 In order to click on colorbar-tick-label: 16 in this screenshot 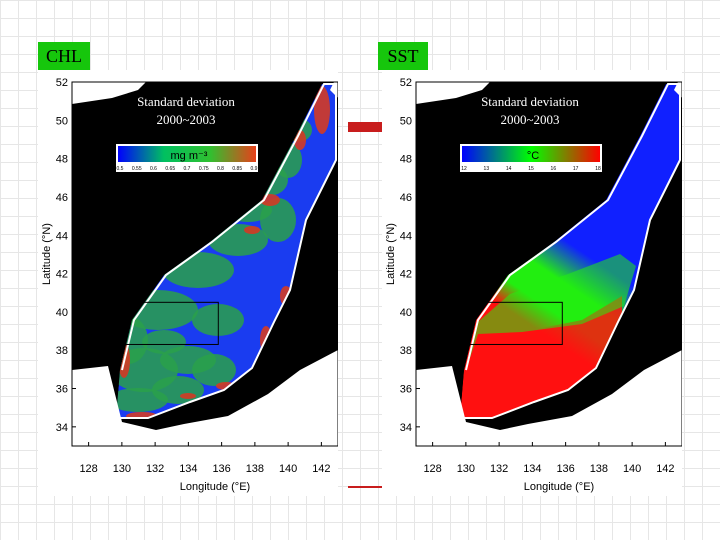, I will do `click(554, 169)`.